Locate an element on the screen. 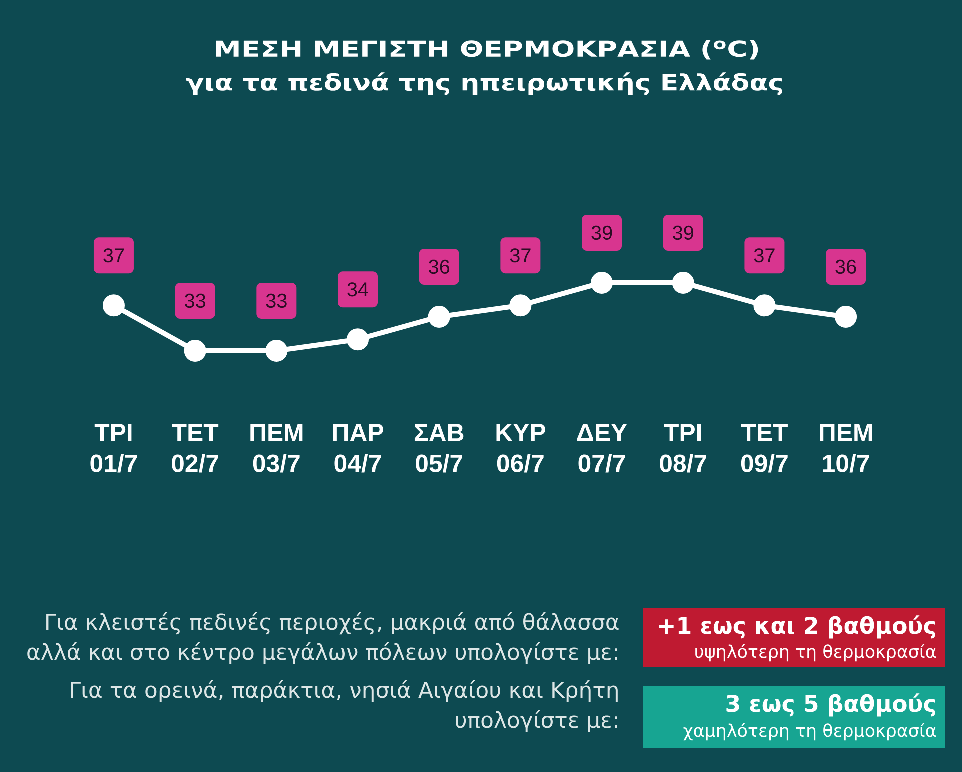 The width and height of the screenshot is (962, 772). x-tick-label: ΠΕΜ 10/7 is located at coordinates (846, 448).